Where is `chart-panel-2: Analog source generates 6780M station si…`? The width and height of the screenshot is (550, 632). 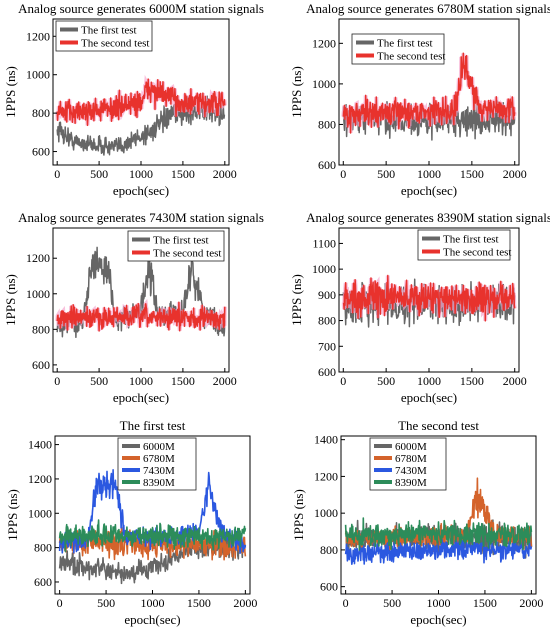 chart-panel-2: Analog source generates 6780M station si… is located at coordinates (419, 99).